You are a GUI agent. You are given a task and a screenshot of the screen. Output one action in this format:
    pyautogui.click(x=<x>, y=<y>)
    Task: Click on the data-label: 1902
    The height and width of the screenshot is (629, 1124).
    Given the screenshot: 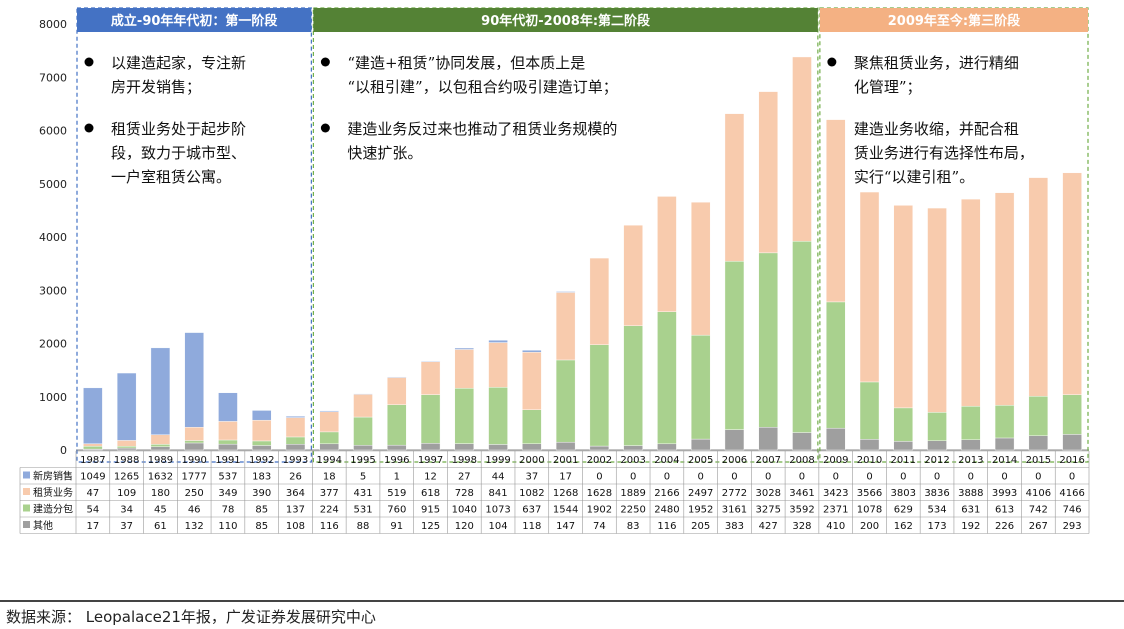 What is the action you would take?
    pyautogui.click(x=599, y=510)
    